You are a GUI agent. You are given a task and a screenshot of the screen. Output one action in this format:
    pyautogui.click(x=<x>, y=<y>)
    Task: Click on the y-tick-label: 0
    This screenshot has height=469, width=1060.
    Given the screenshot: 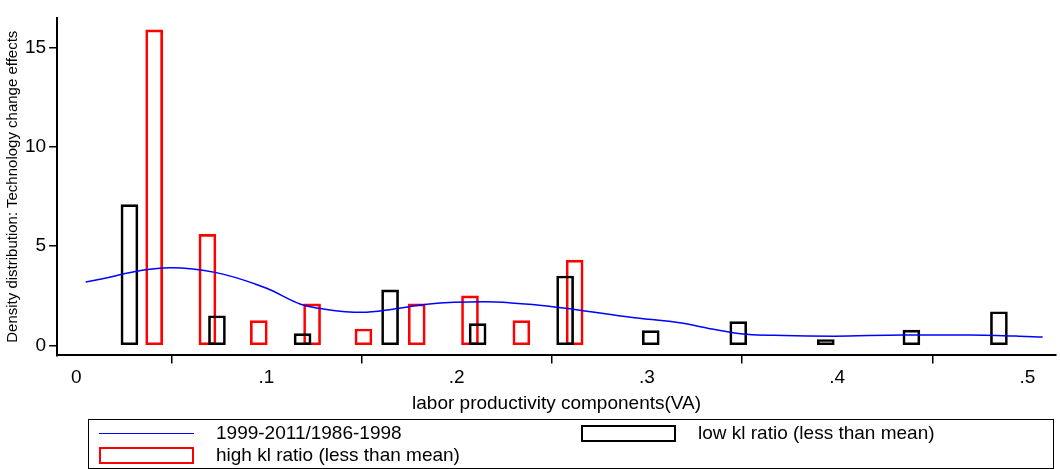 What is the action you would take?
    pyautogui.click(x=41, y=344)
    